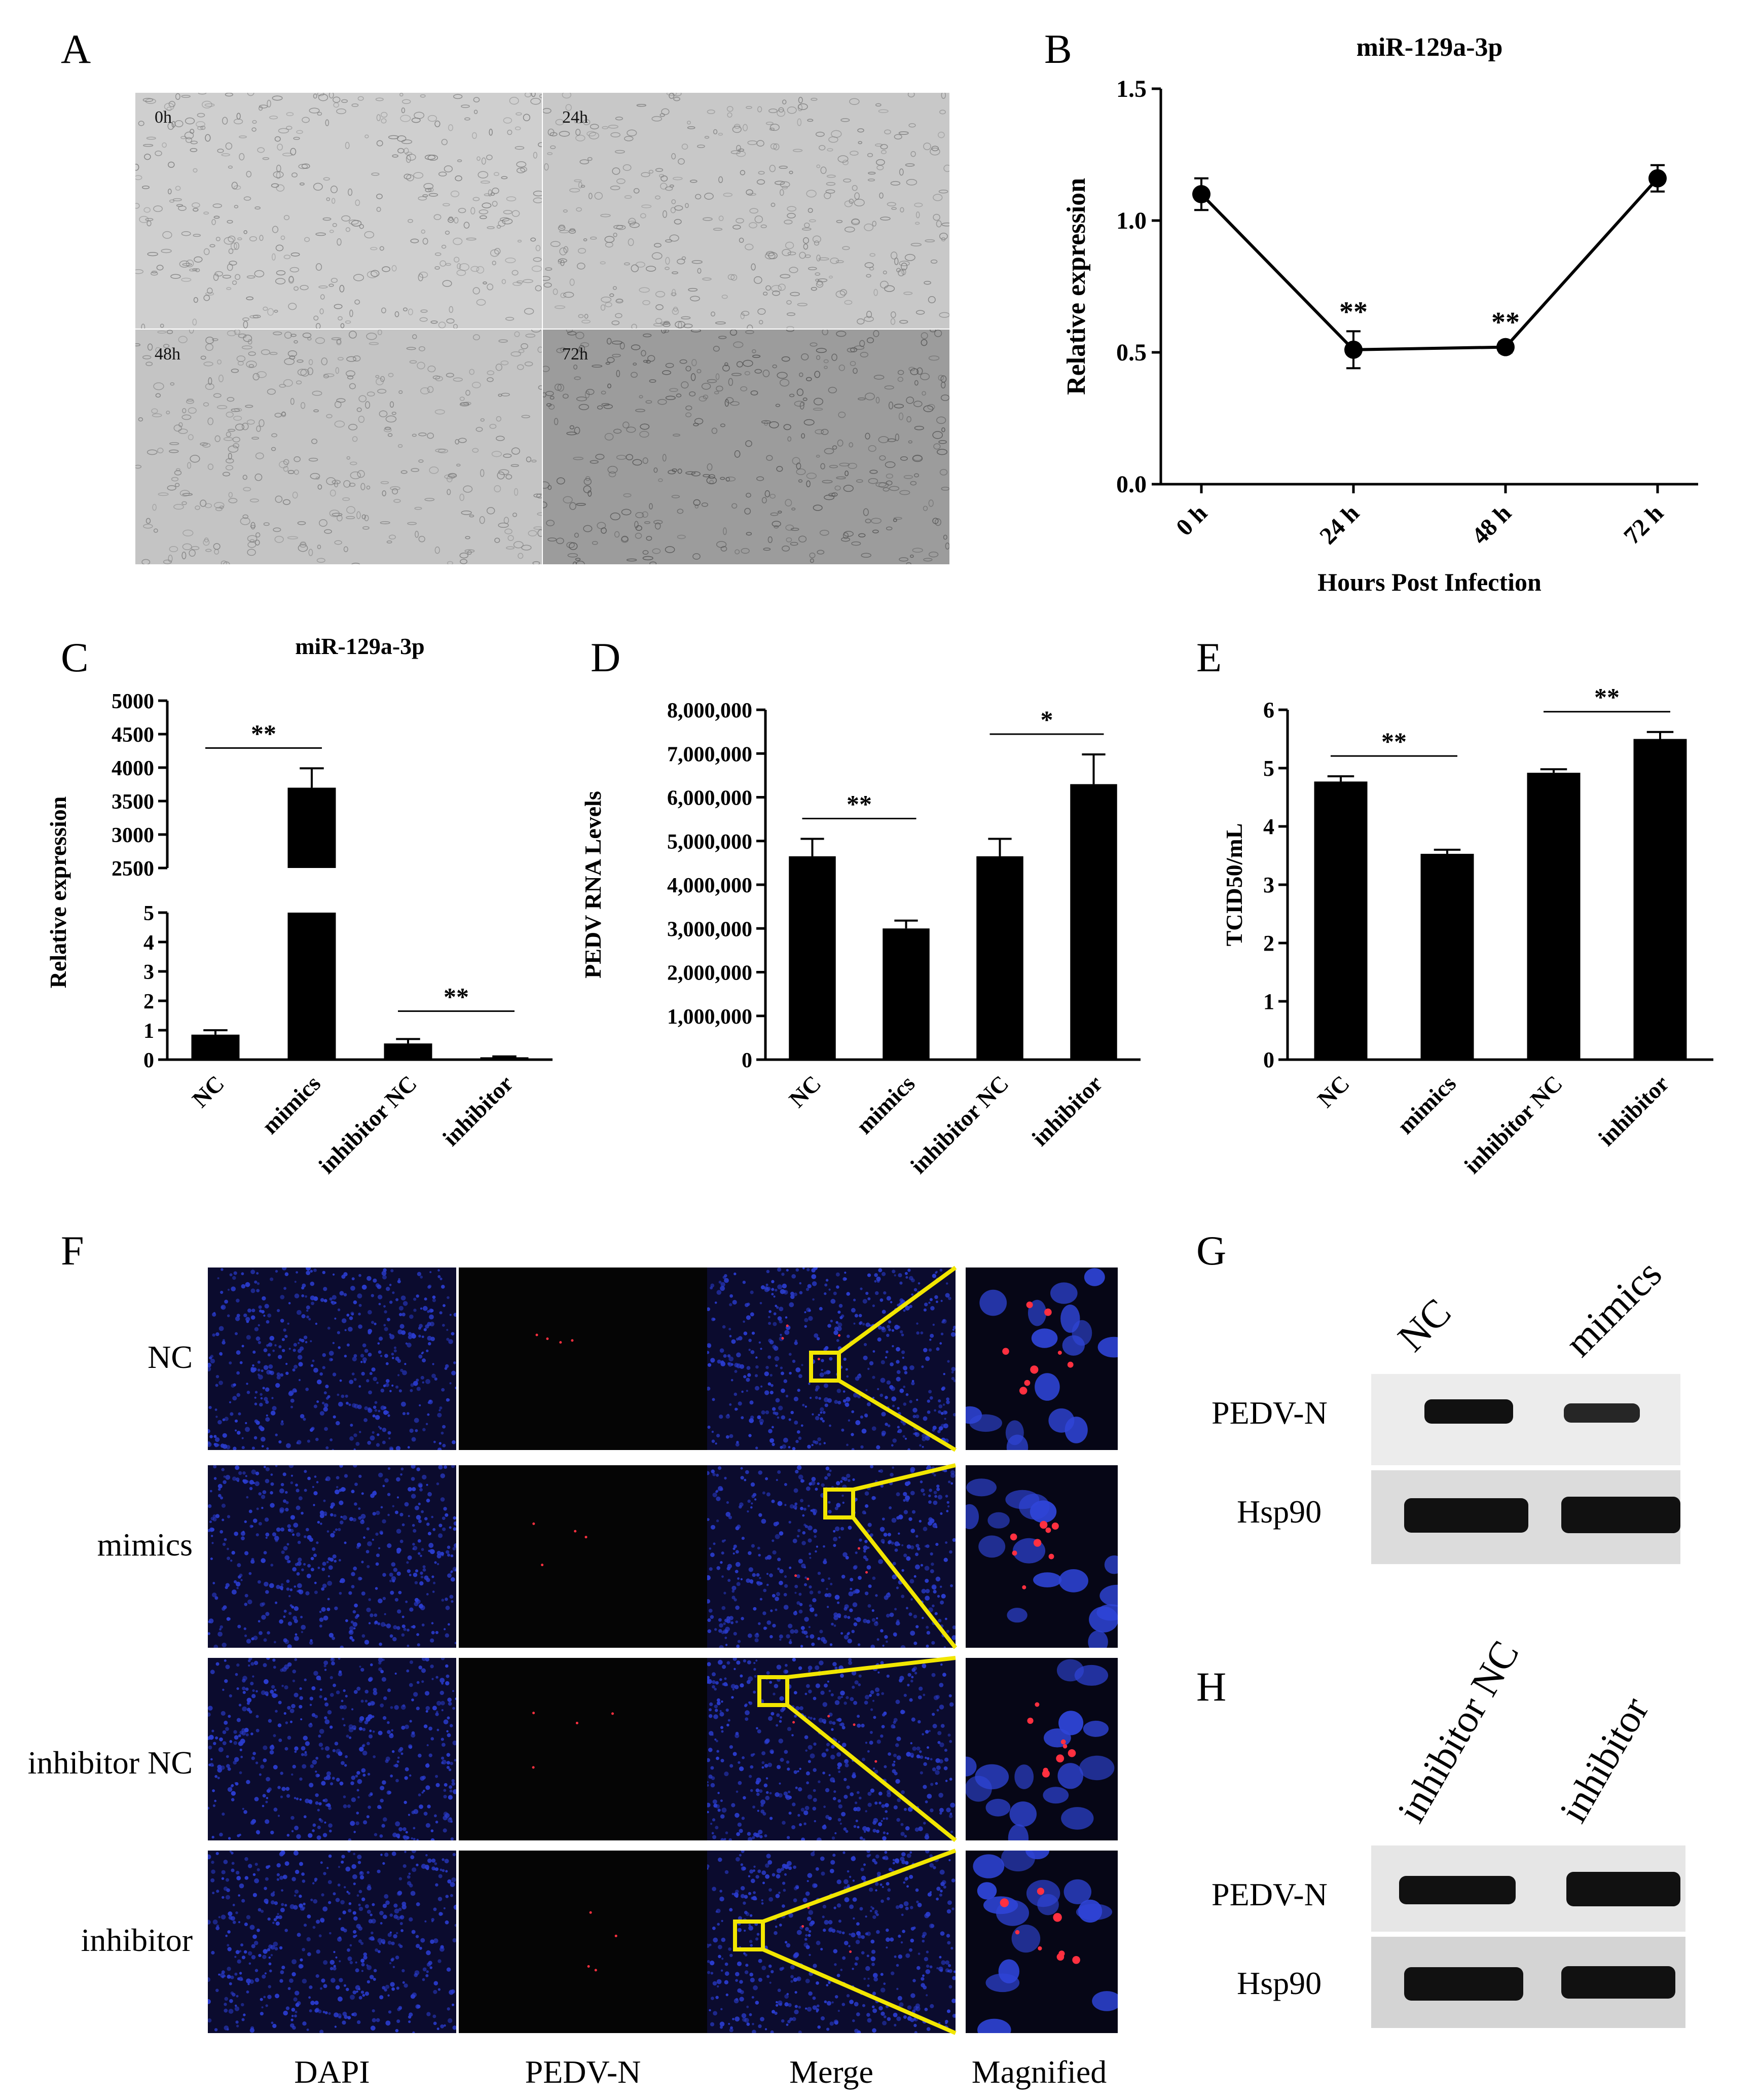 Image resolution: width=1761 pixels, height=2100 pixels. Describe the element at coordinates (338, 447) in the screenshot. I see `micrograph-48h: 48h` at that location.